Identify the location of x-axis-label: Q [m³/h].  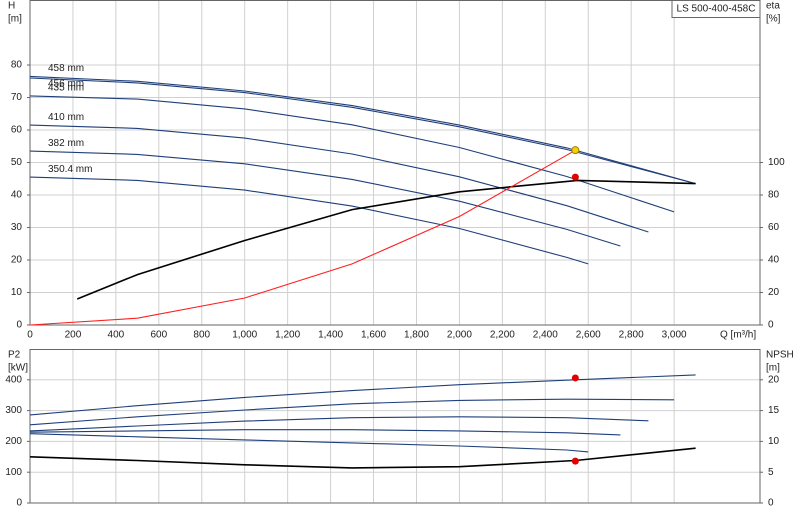
(738, 335).